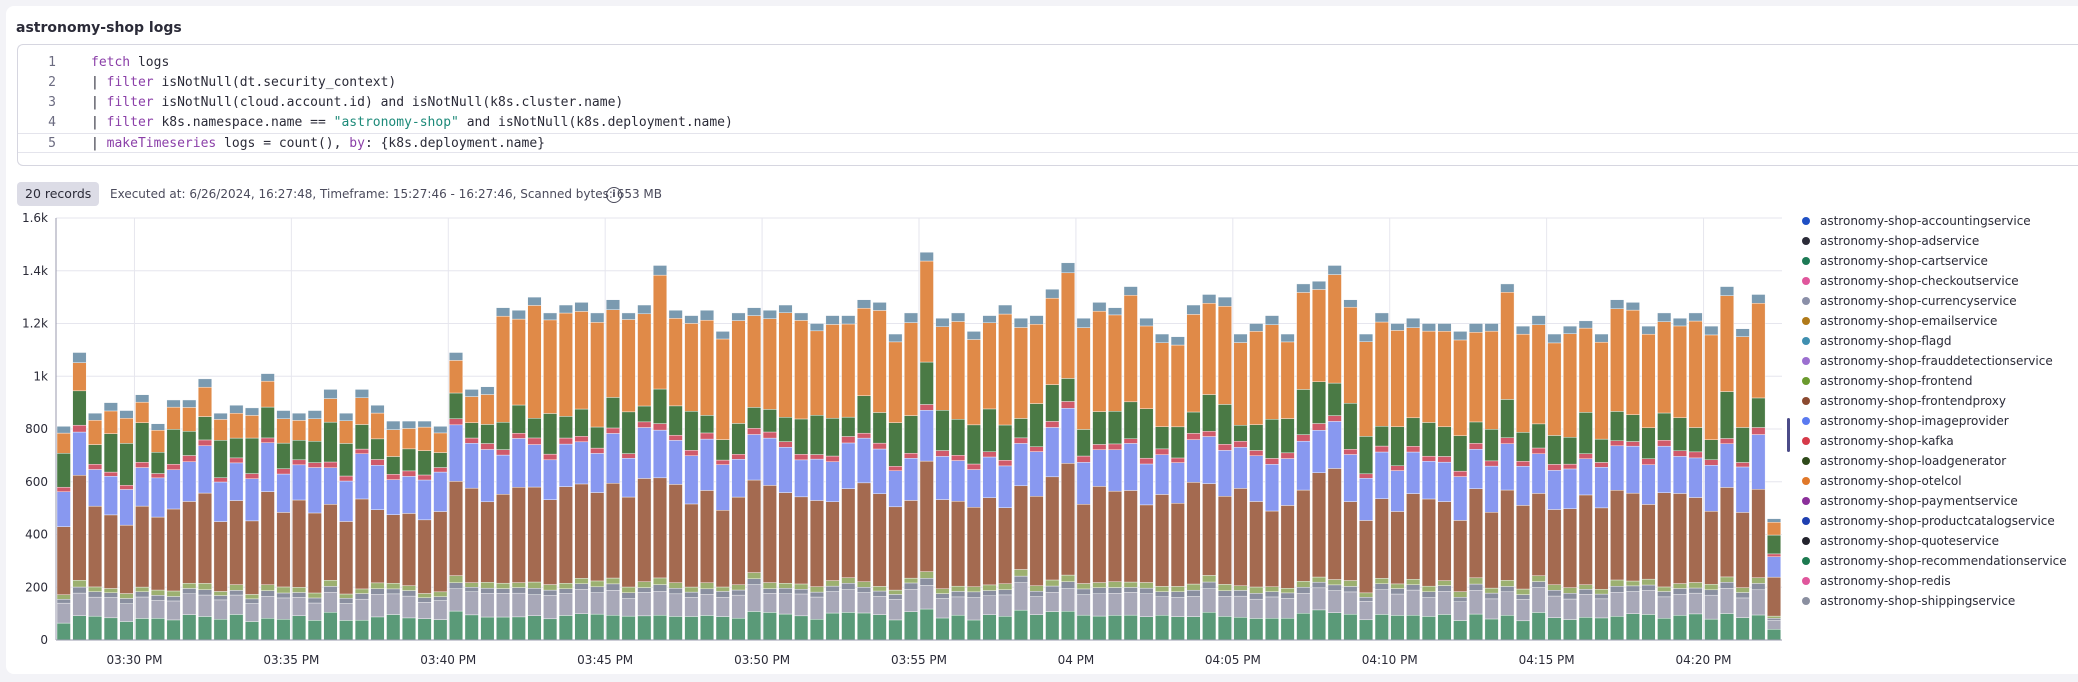  Describe the element at coordinates (58, 194) in the screenshot. I see `records-badge: 20 records` at that location.